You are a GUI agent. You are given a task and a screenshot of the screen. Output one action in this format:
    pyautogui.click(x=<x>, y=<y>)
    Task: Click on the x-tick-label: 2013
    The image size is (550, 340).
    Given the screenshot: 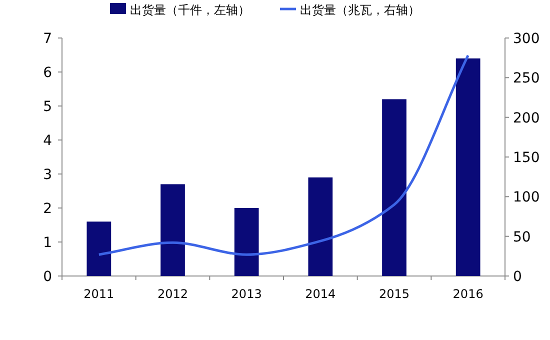 What is the action you would take?
    pyautogui.click(x=246, y=294)
    